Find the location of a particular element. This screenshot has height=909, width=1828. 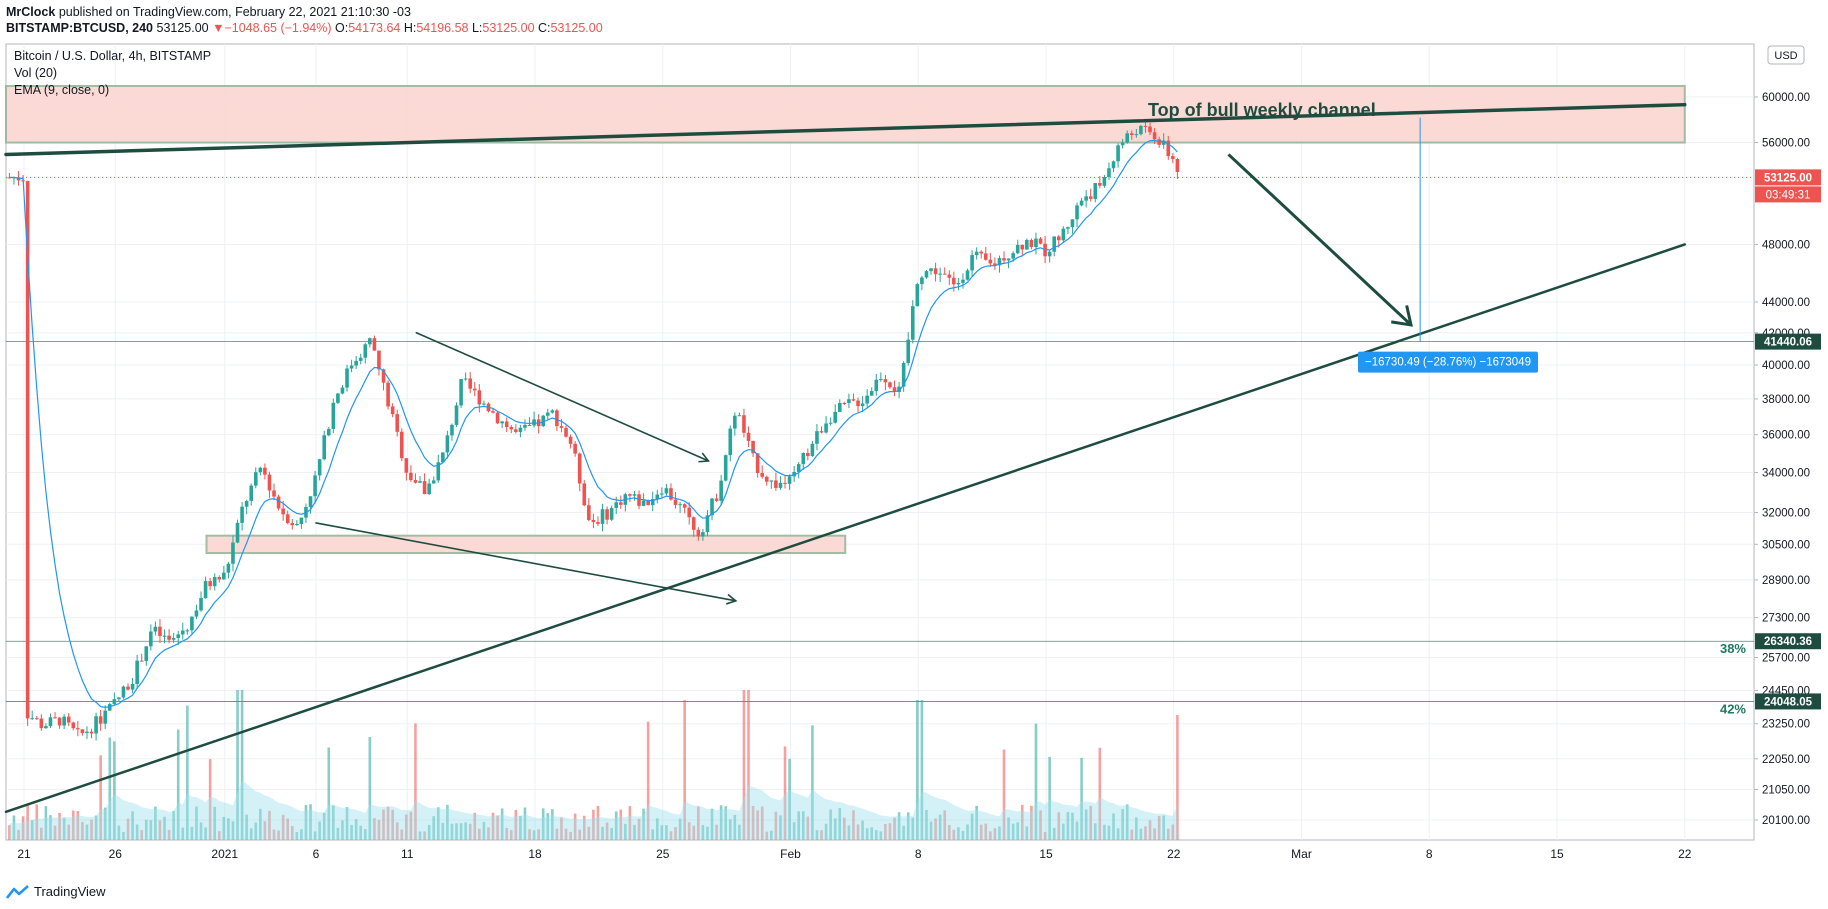

currency-button: USD is located at coordinates (1786, 55).